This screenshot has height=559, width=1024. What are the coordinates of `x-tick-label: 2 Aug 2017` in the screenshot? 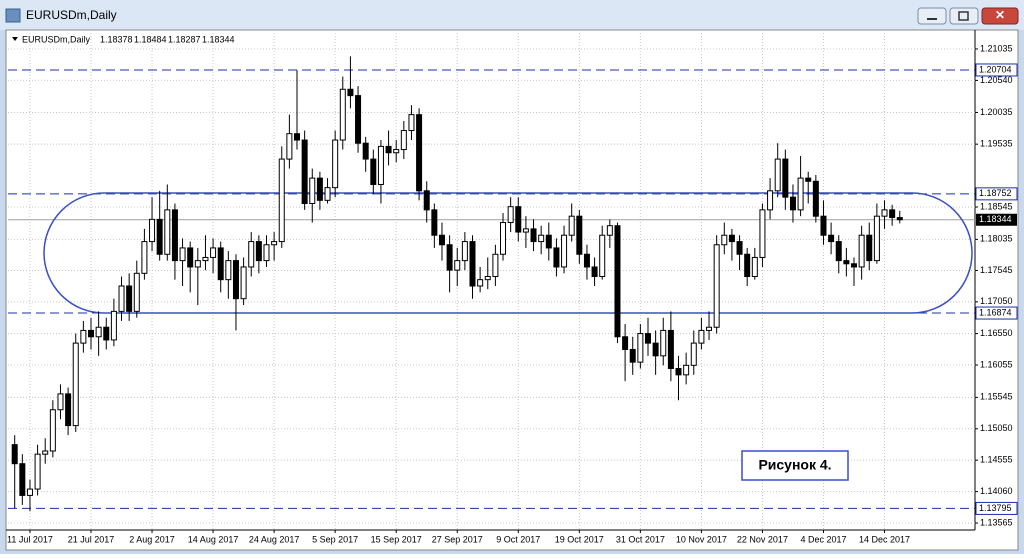 It's located at (152, 539).